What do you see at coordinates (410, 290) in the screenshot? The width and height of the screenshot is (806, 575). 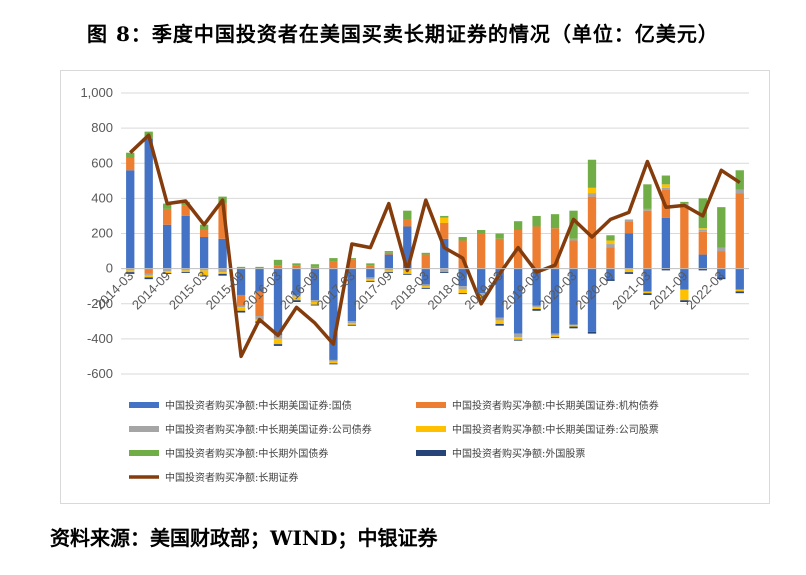 I see `x-tick-label: 2018-03` at bounding box center [410, 290].